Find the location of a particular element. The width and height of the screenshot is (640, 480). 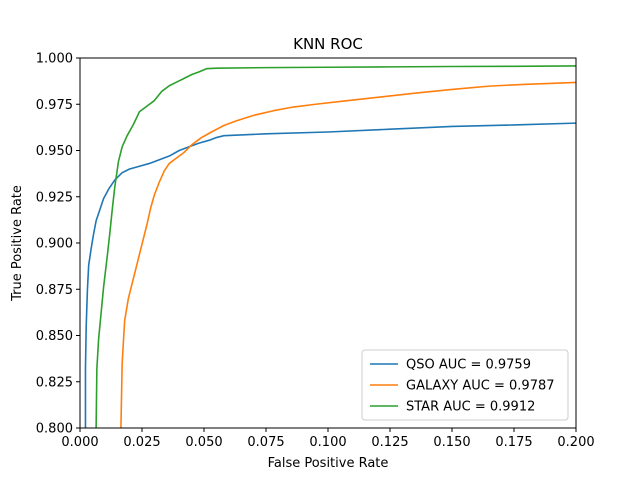

x-tick-label: 0.175 is located at coordinates (513, 442).